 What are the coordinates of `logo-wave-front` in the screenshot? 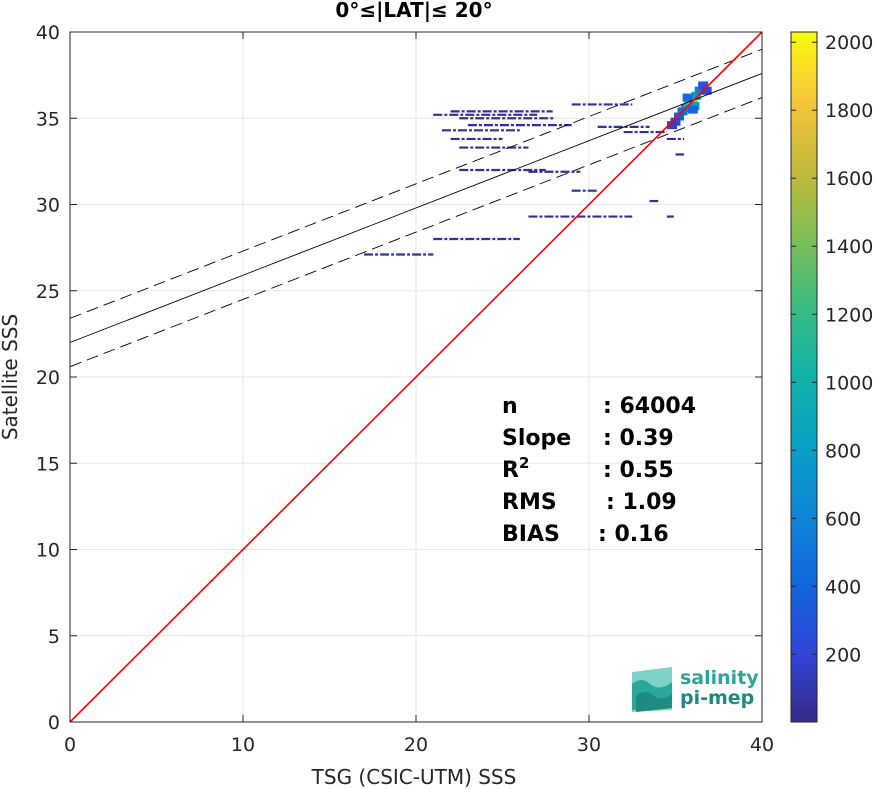 It's located at (654, 702).